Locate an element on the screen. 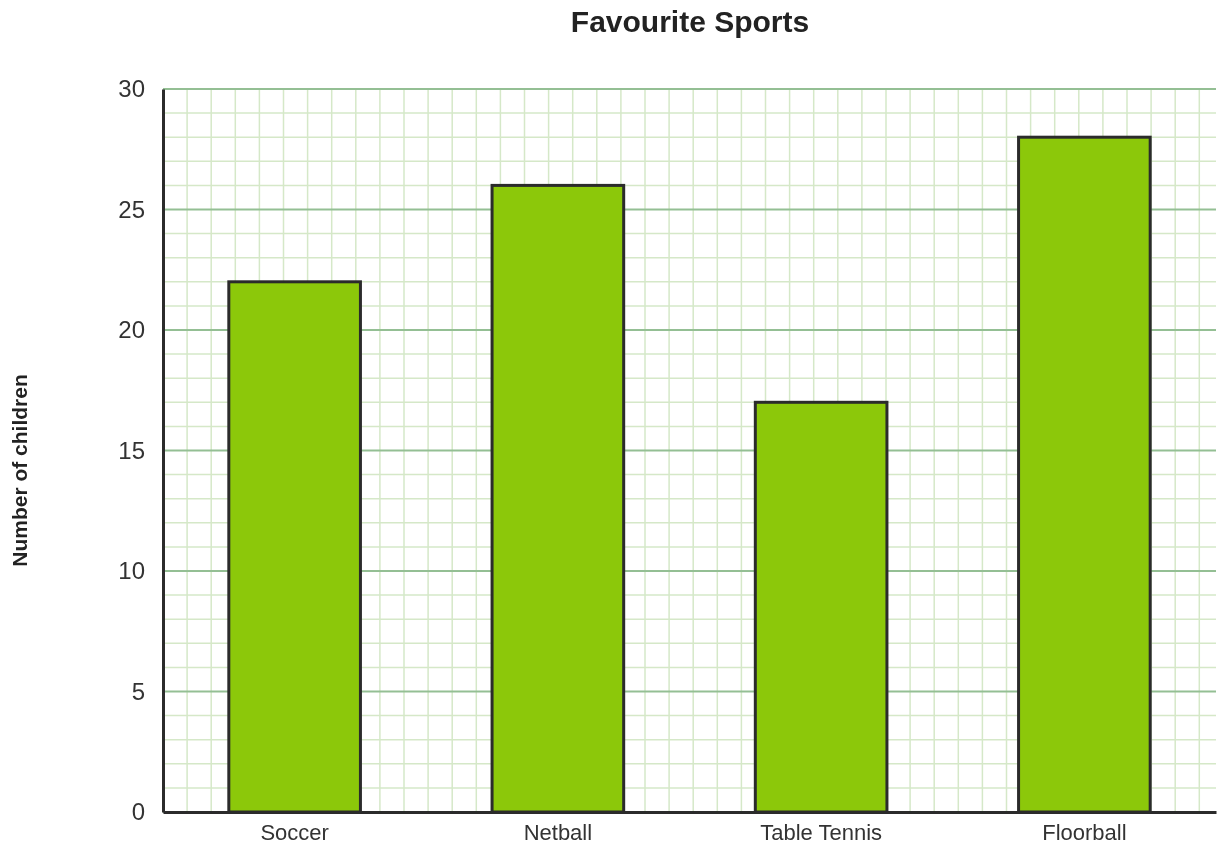  y-tick-label: 5 is located at coordinates (138, 691).